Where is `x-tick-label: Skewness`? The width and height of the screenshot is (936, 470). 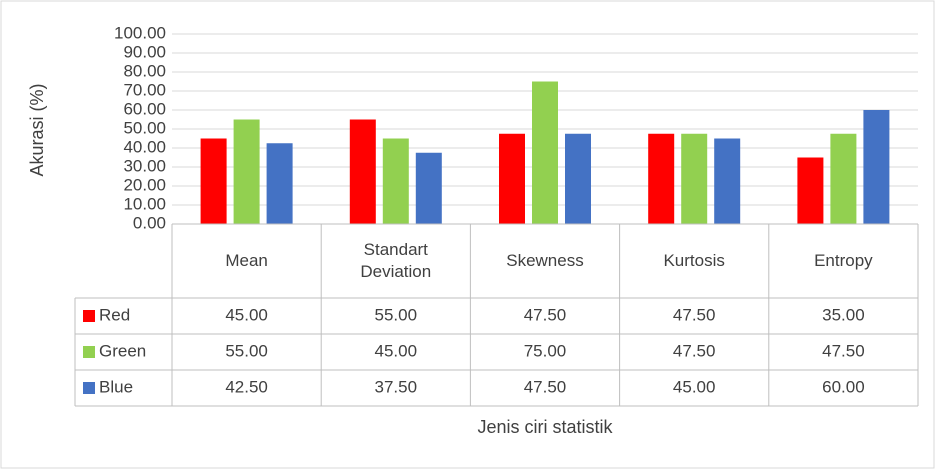
x-tick-label: Skewness is located at coordinates (545, 260).